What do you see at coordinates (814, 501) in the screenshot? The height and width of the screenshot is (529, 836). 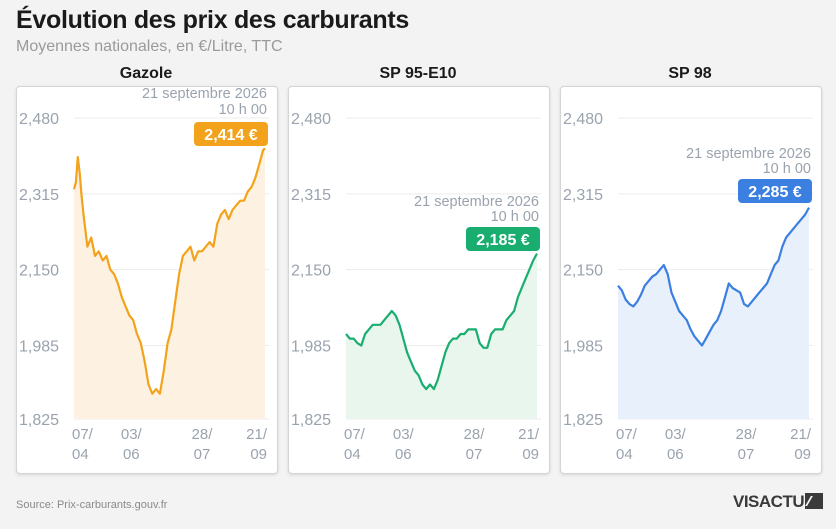 I see `logo-mark-icon` at bounding box center [814, 501].